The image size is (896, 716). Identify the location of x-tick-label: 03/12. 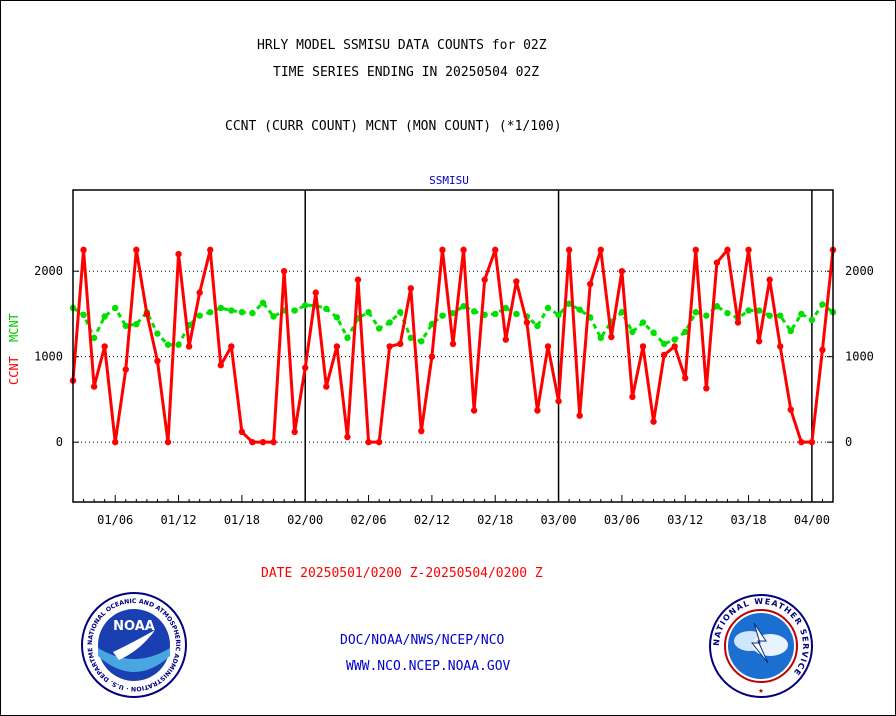
(685, 520).